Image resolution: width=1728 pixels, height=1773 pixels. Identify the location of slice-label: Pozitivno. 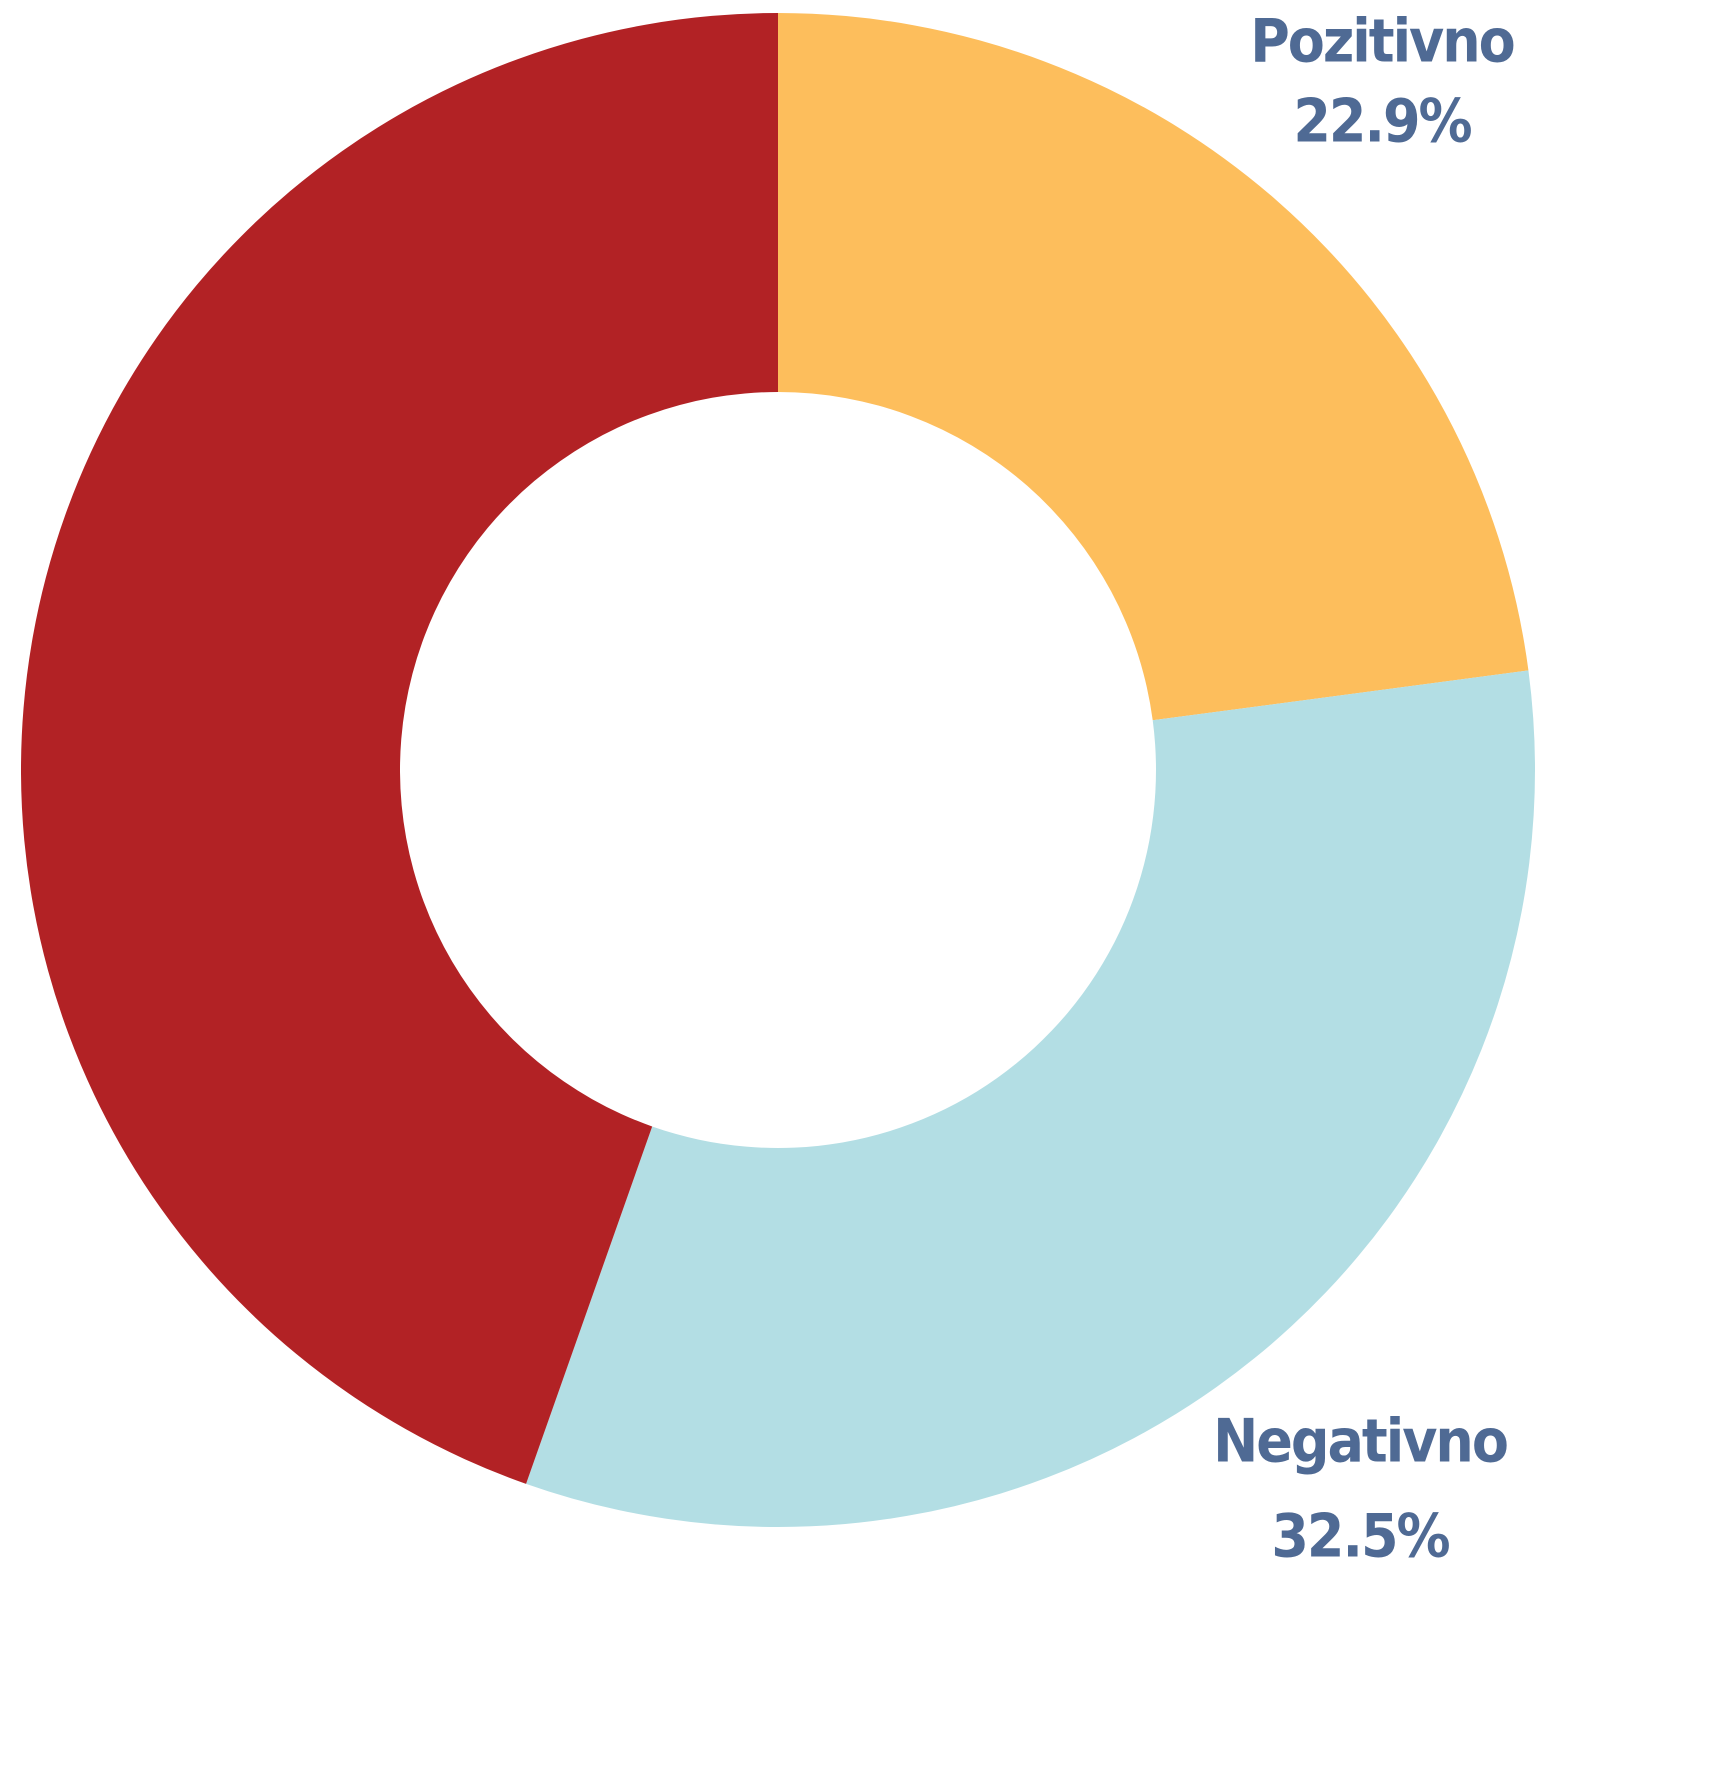
(1382, 42).